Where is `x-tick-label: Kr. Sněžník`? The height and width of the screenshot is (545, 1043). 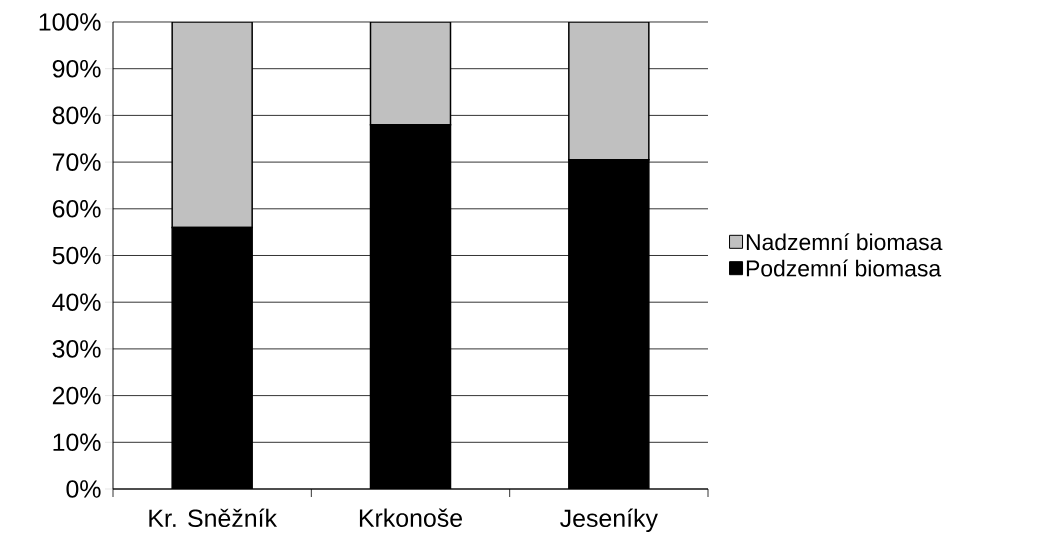
x-tick-label: Kr. Sněžník is located at coordinates (213, 518).